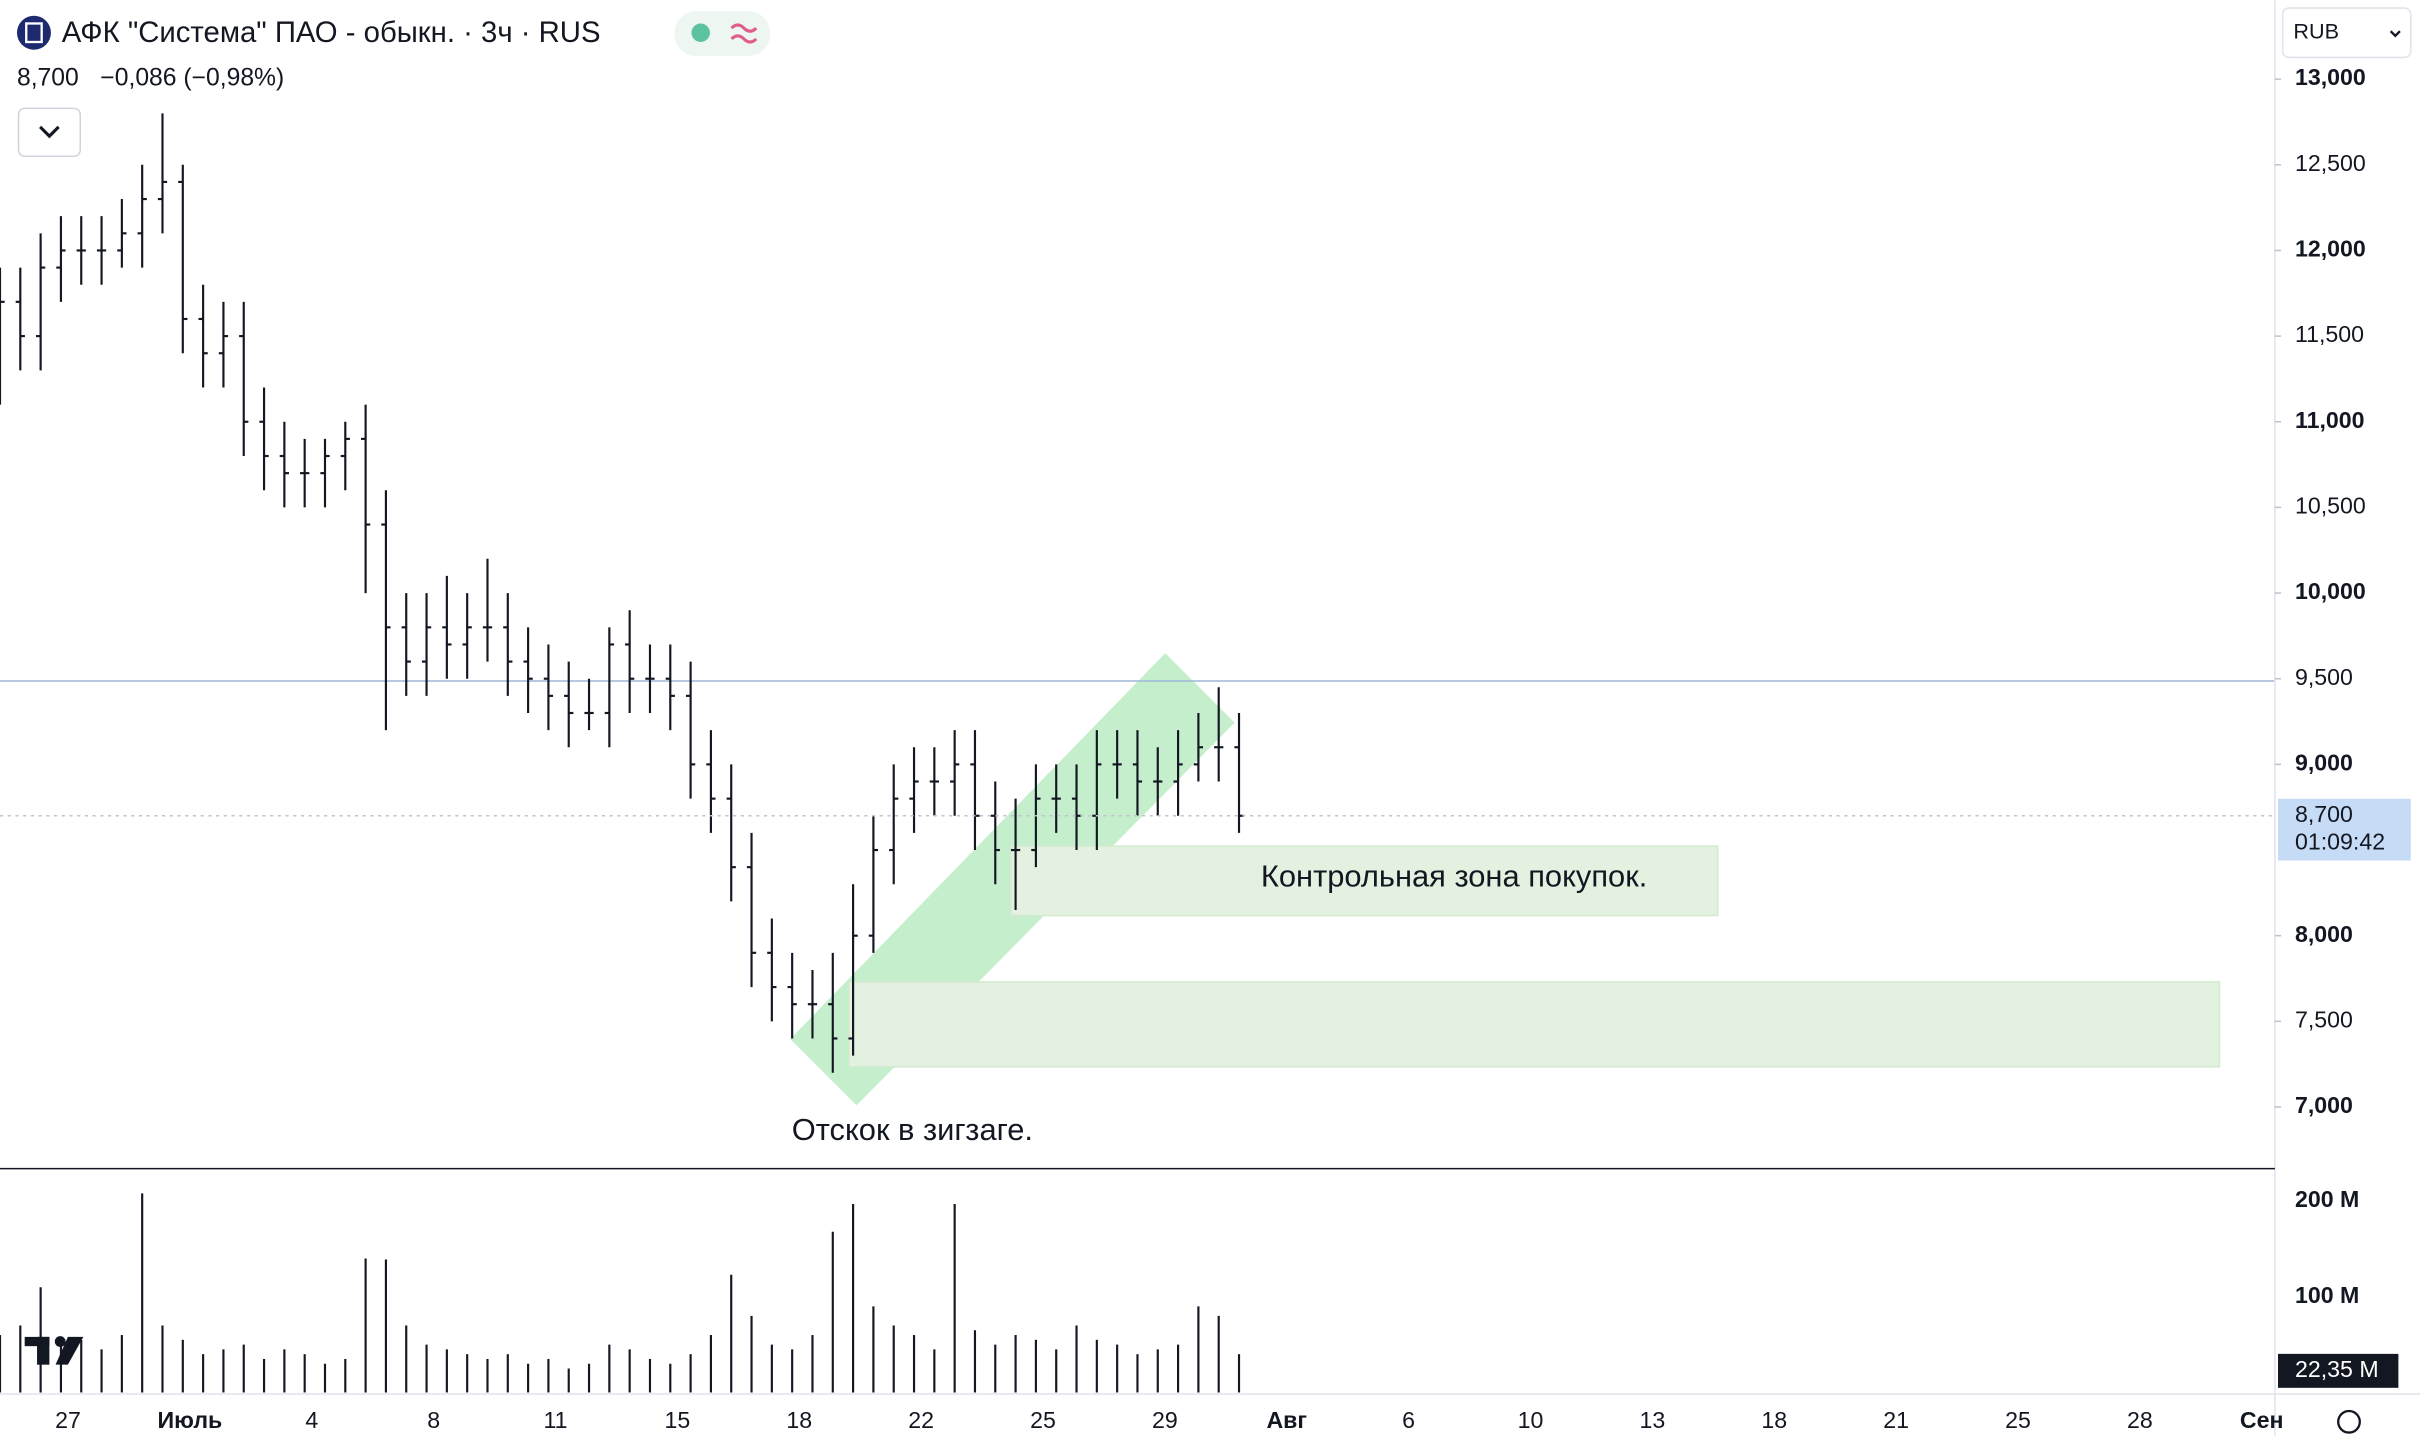  I want to click on y-tick-label: 12,500, so click(2330, 163).